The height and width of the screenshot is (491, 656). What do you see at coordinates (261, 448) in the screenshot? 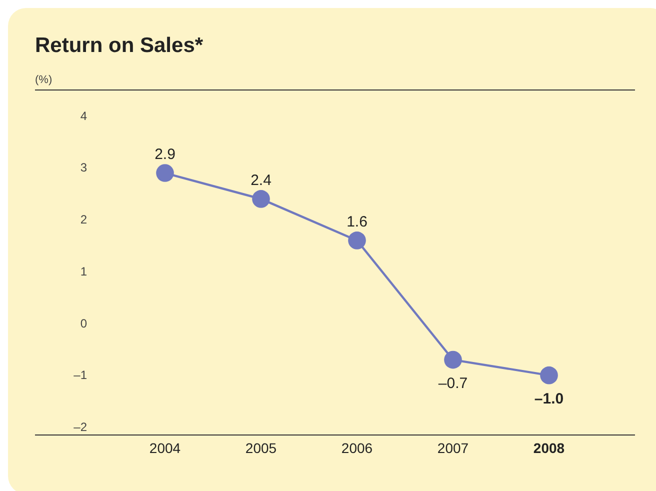
I see `x-tick-label: 2005` at bounding box center [261, 448].